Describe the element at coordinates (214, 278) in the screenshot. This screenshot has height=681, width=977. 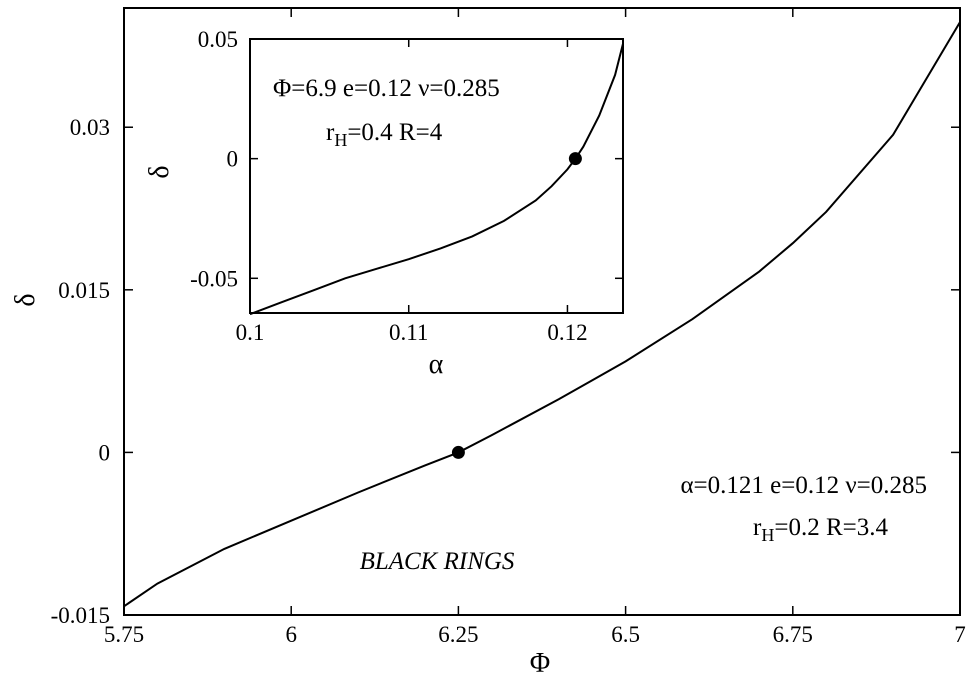
I see `inset-y-tick-label: -0.05` at that location.